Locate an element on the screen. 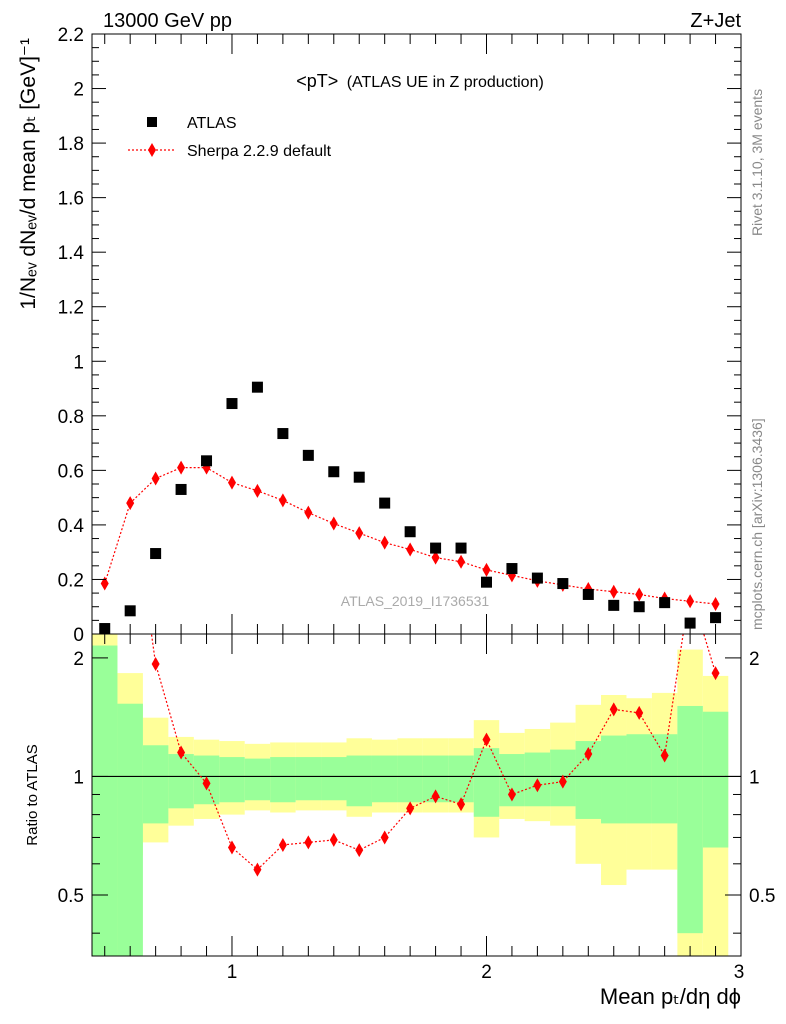 The image size is (786, 1024). header-energy-label: 13000 GeV pp is located at coordinates (167, 21).